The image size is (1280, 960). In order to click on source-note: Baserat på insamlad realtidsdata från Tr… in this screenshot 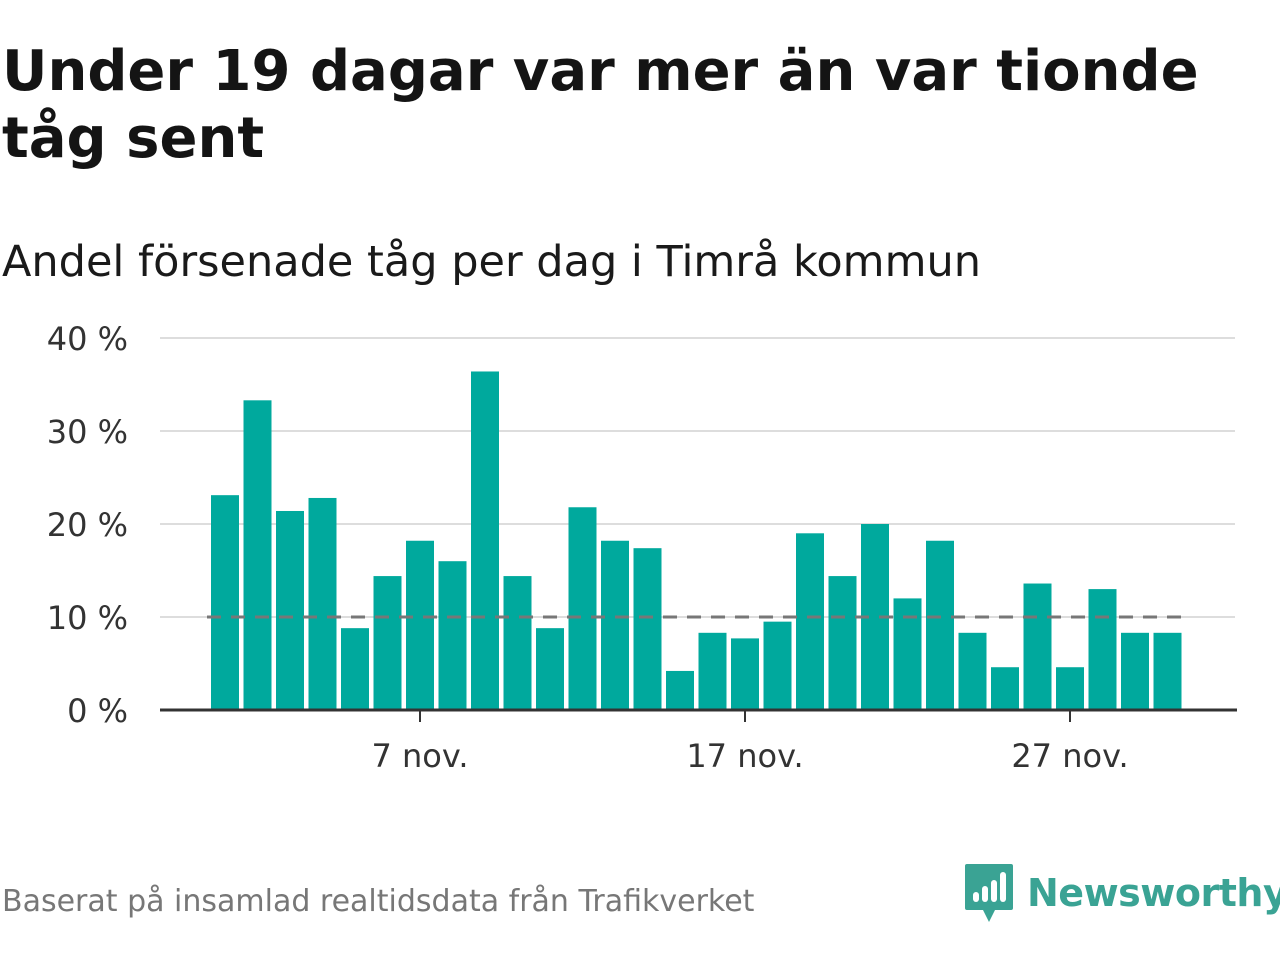, I will do `click(378, 901)`.